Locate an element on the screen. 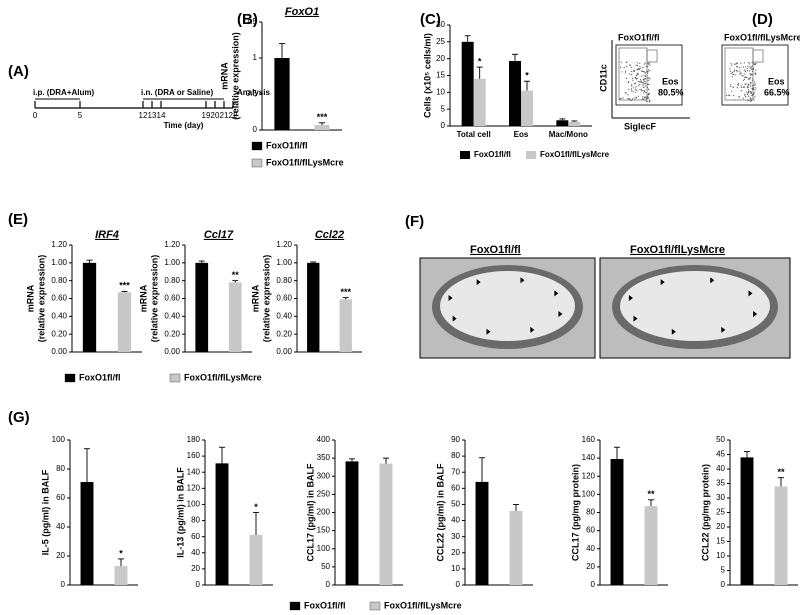 The width and height of the screenshot is (800, 615). legend-swatch is located at coordinates (175, 378).